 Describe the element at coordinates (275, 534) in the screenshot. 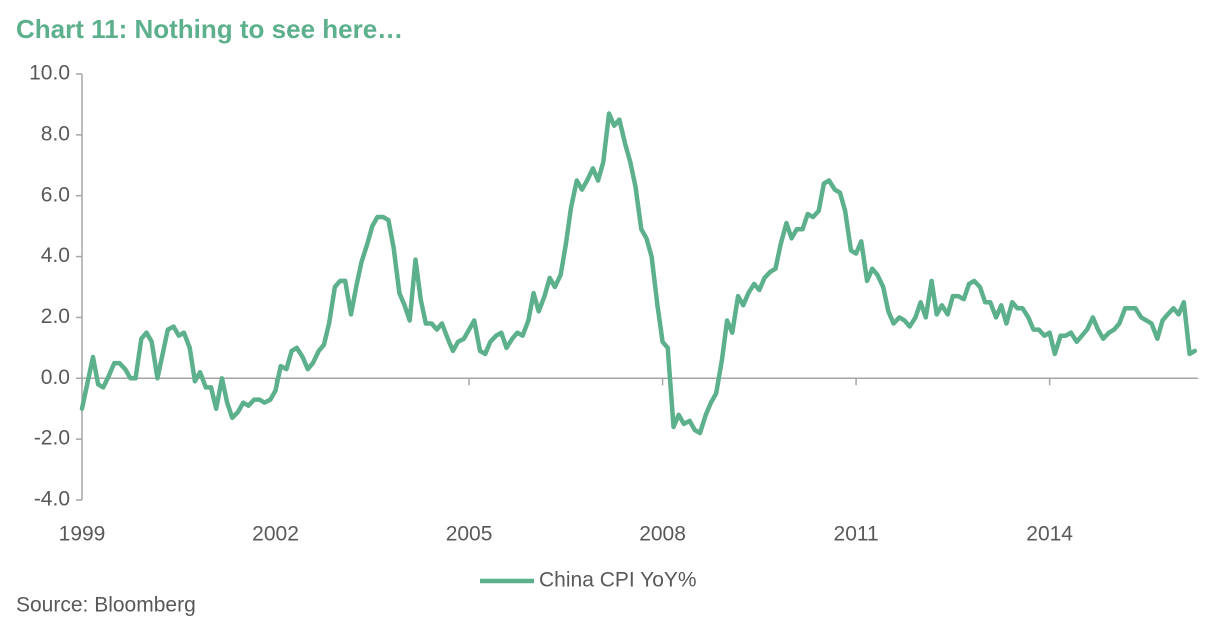

I see `x-tick-label: 2002` at that location.